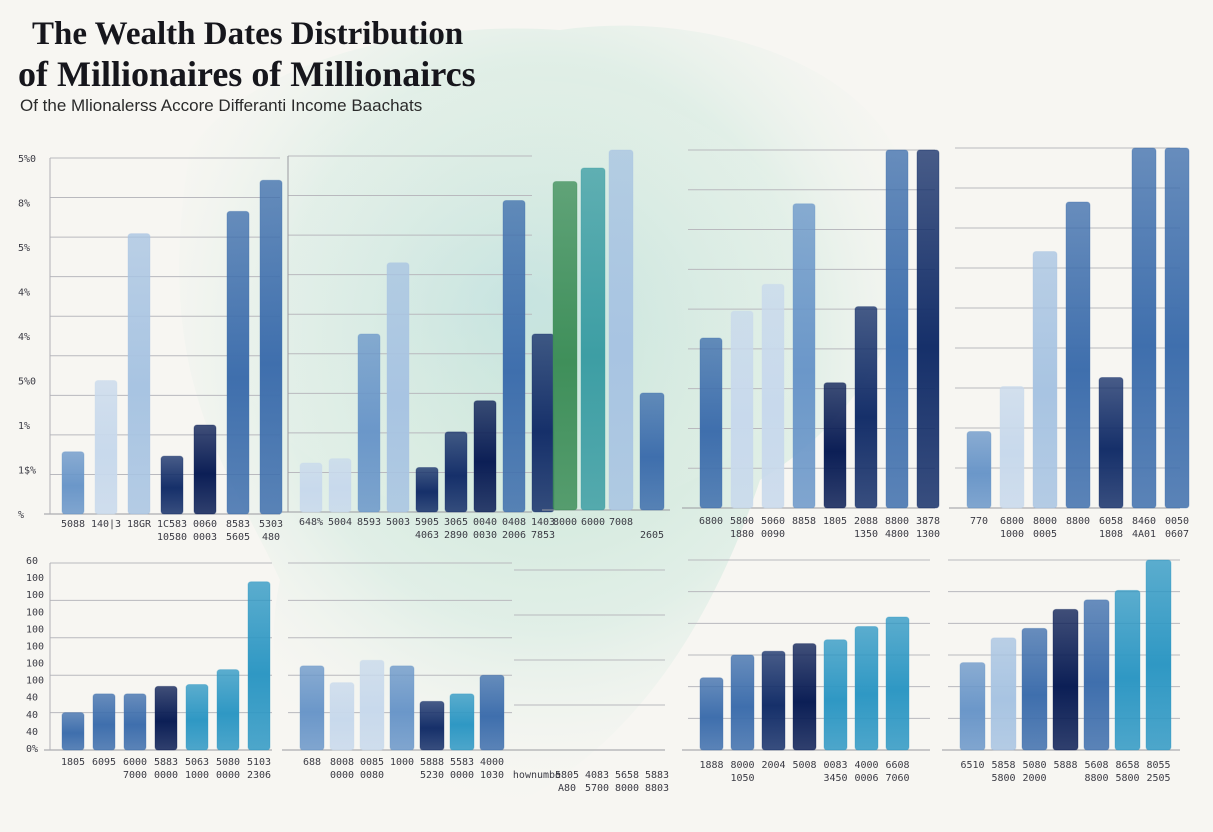 The height and width of the screenshot is (832, 1213). What do you see at coordinates (928, 521) in the screenshot?
I see `x-tick-label-top-4-7: 3878` at bounding box center [928, 521].